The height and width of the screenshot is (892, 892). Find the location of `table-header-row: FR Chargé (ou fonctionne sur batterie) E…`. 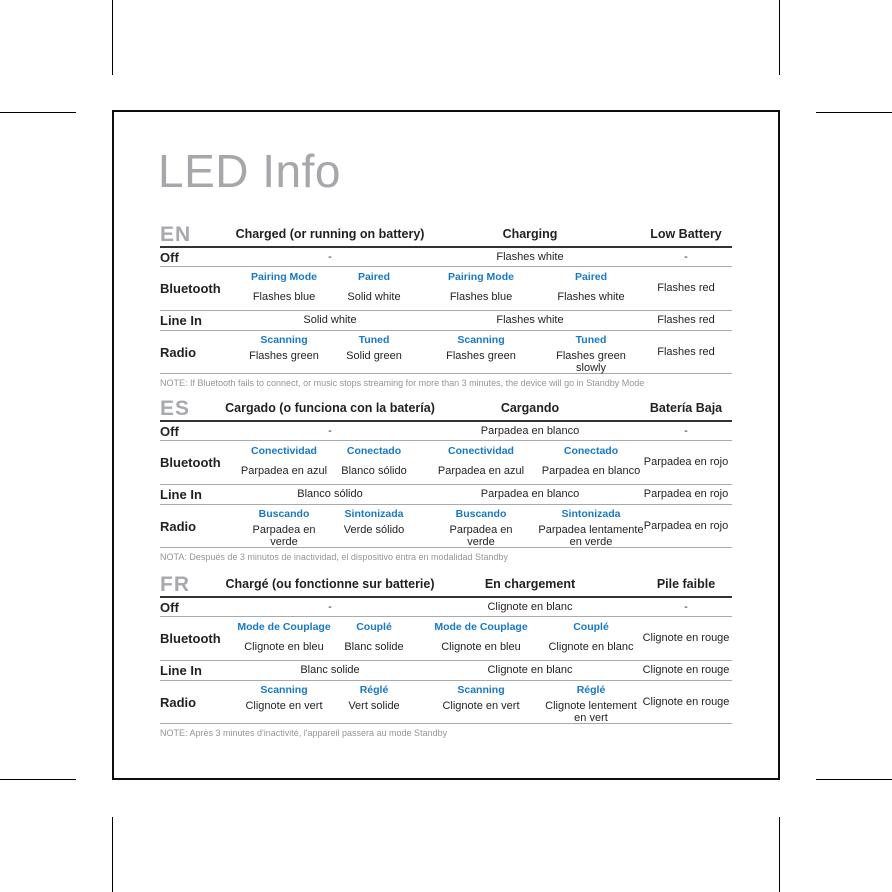

table-header-row: FR Chargé (ou fonctionne sur batterie) E… is located at coordinates (446, 585).